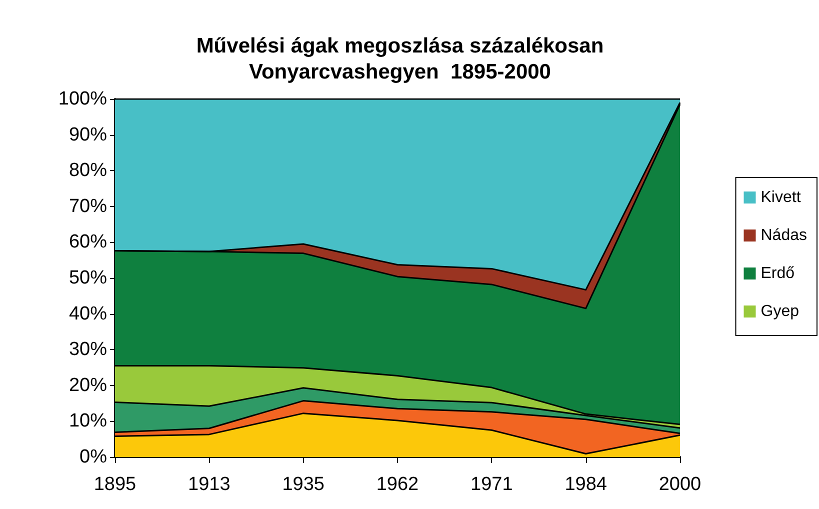 The height and width of the screenshot is (509, 819). What do you see at coordinates (781, 197) in the screenshot?
I see `legend-label: Kivett` at bounding box center [781, 197].